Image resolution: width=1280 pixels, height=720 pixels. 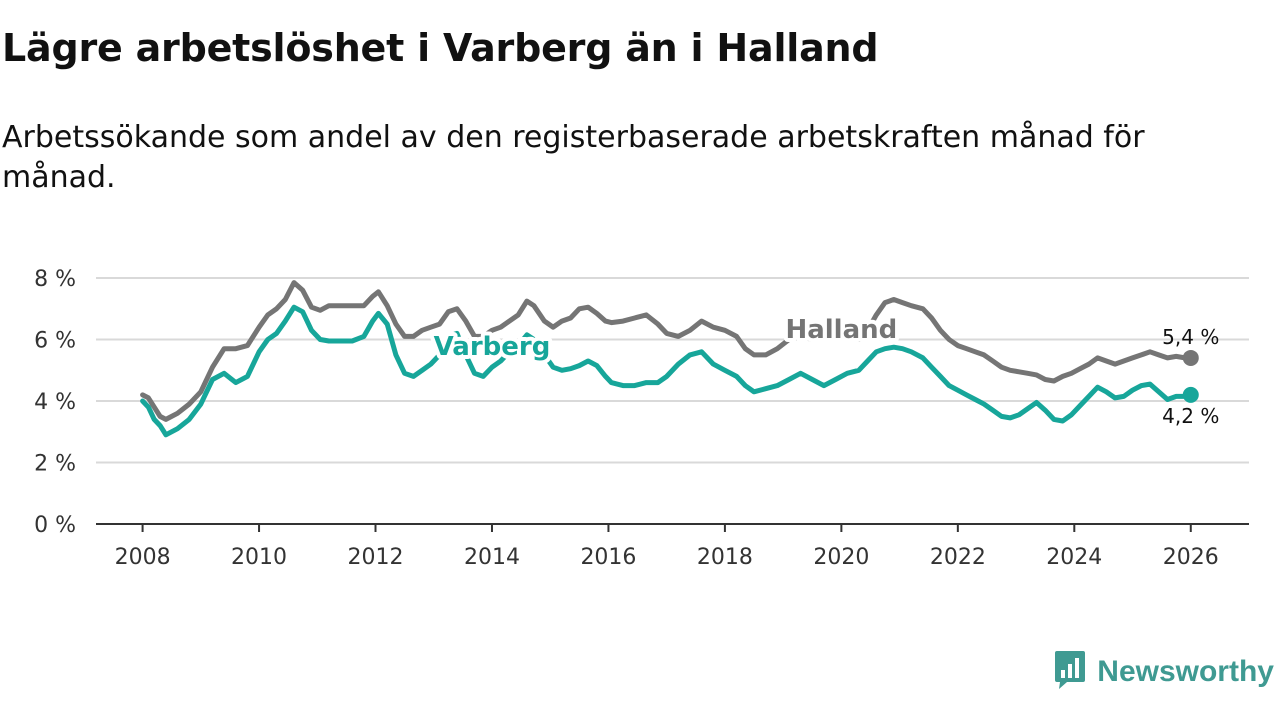 I want to click on x-tick-label: 2020, so click(x=841, y=557).